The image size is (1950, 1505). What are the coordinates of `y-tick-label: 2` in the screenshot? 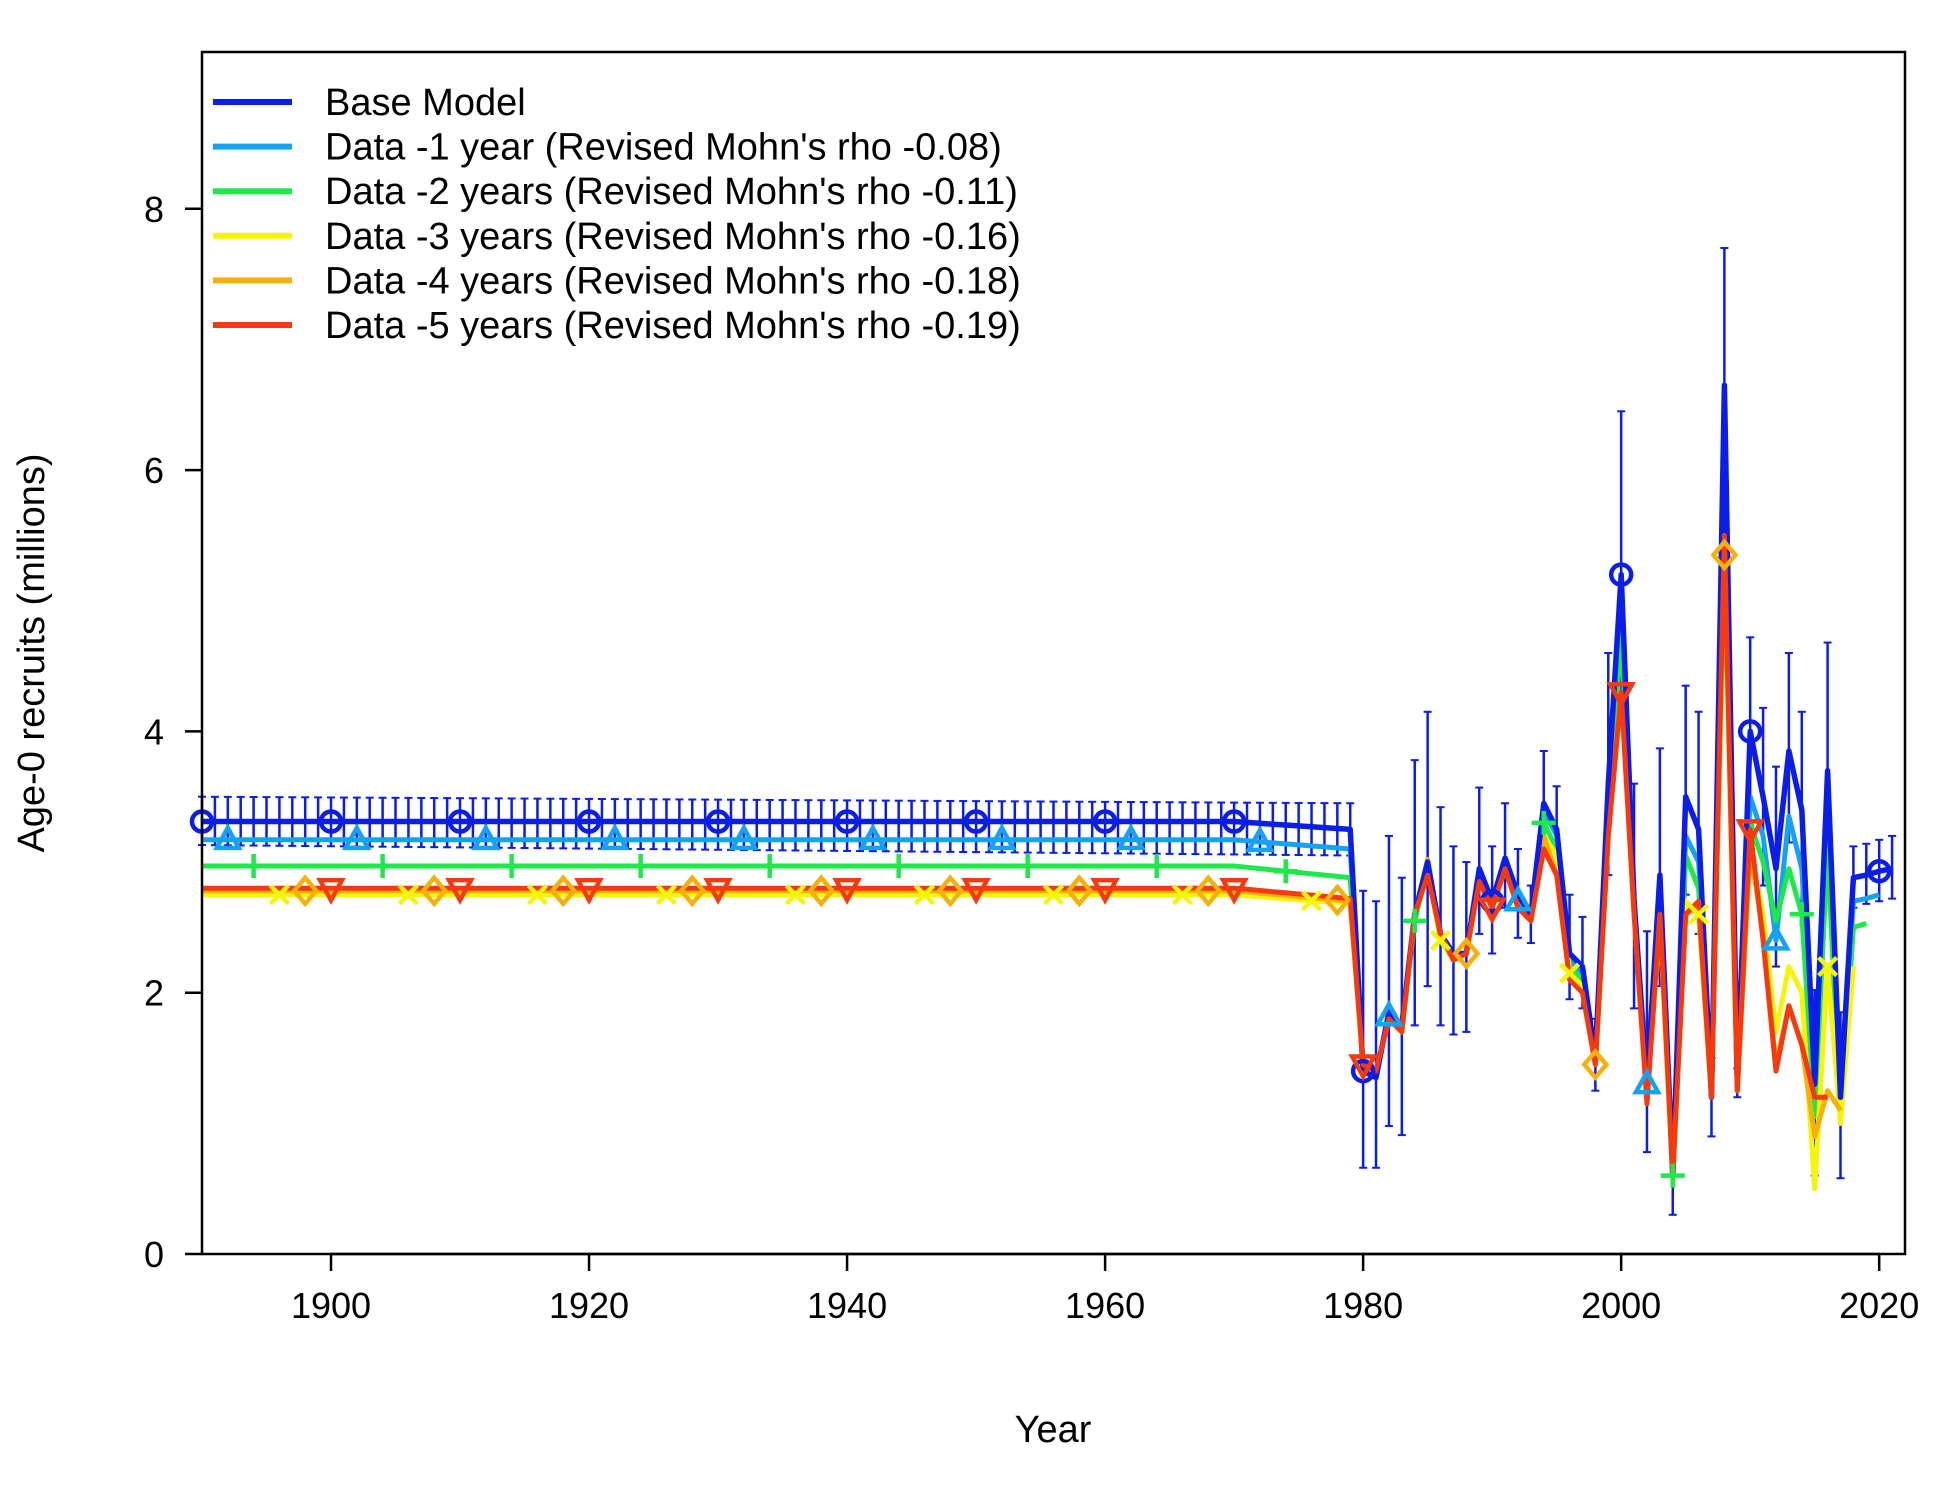 It's located at (154, 993).